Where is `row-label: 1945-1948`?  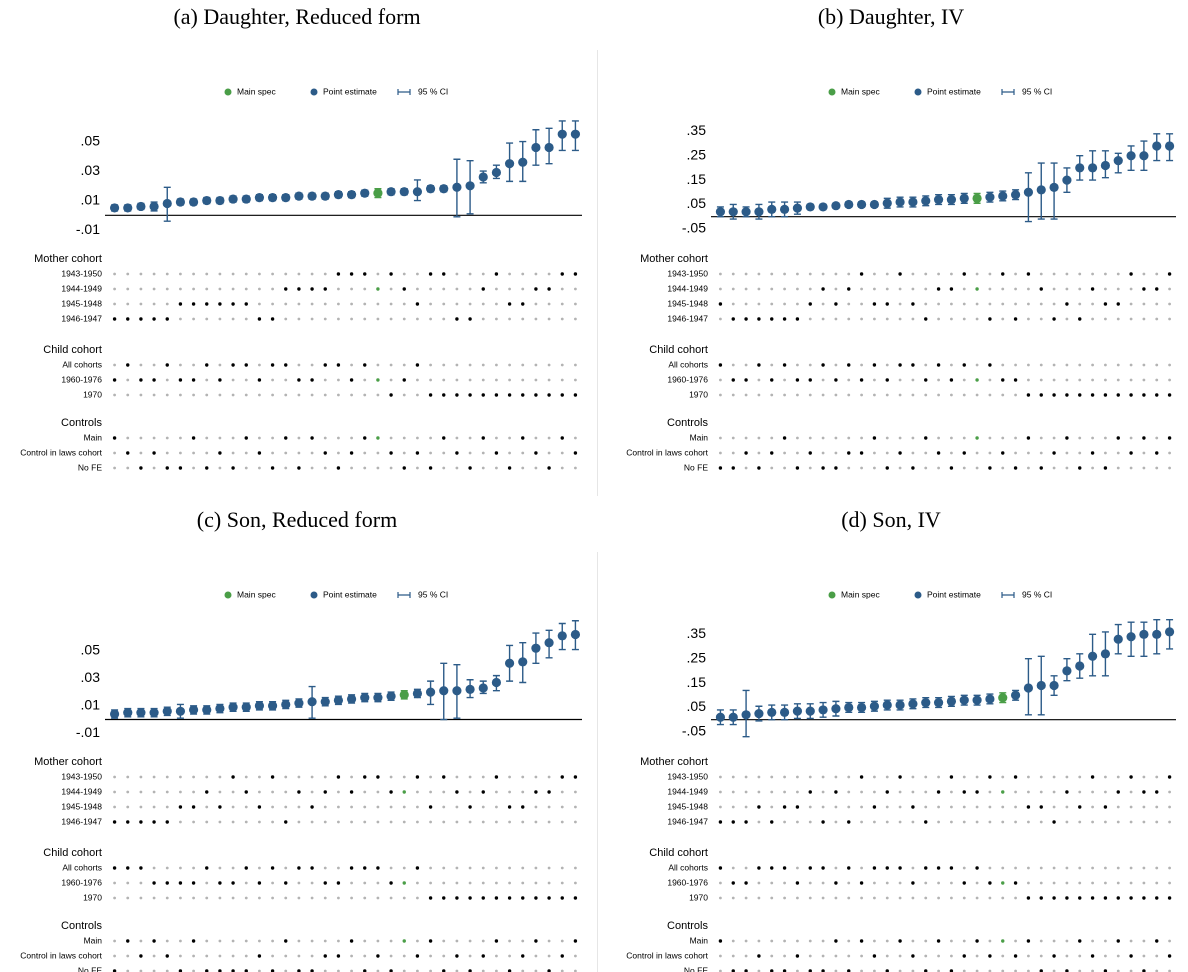 row-label: 1945-1948 is located at coordinates (687, 806).